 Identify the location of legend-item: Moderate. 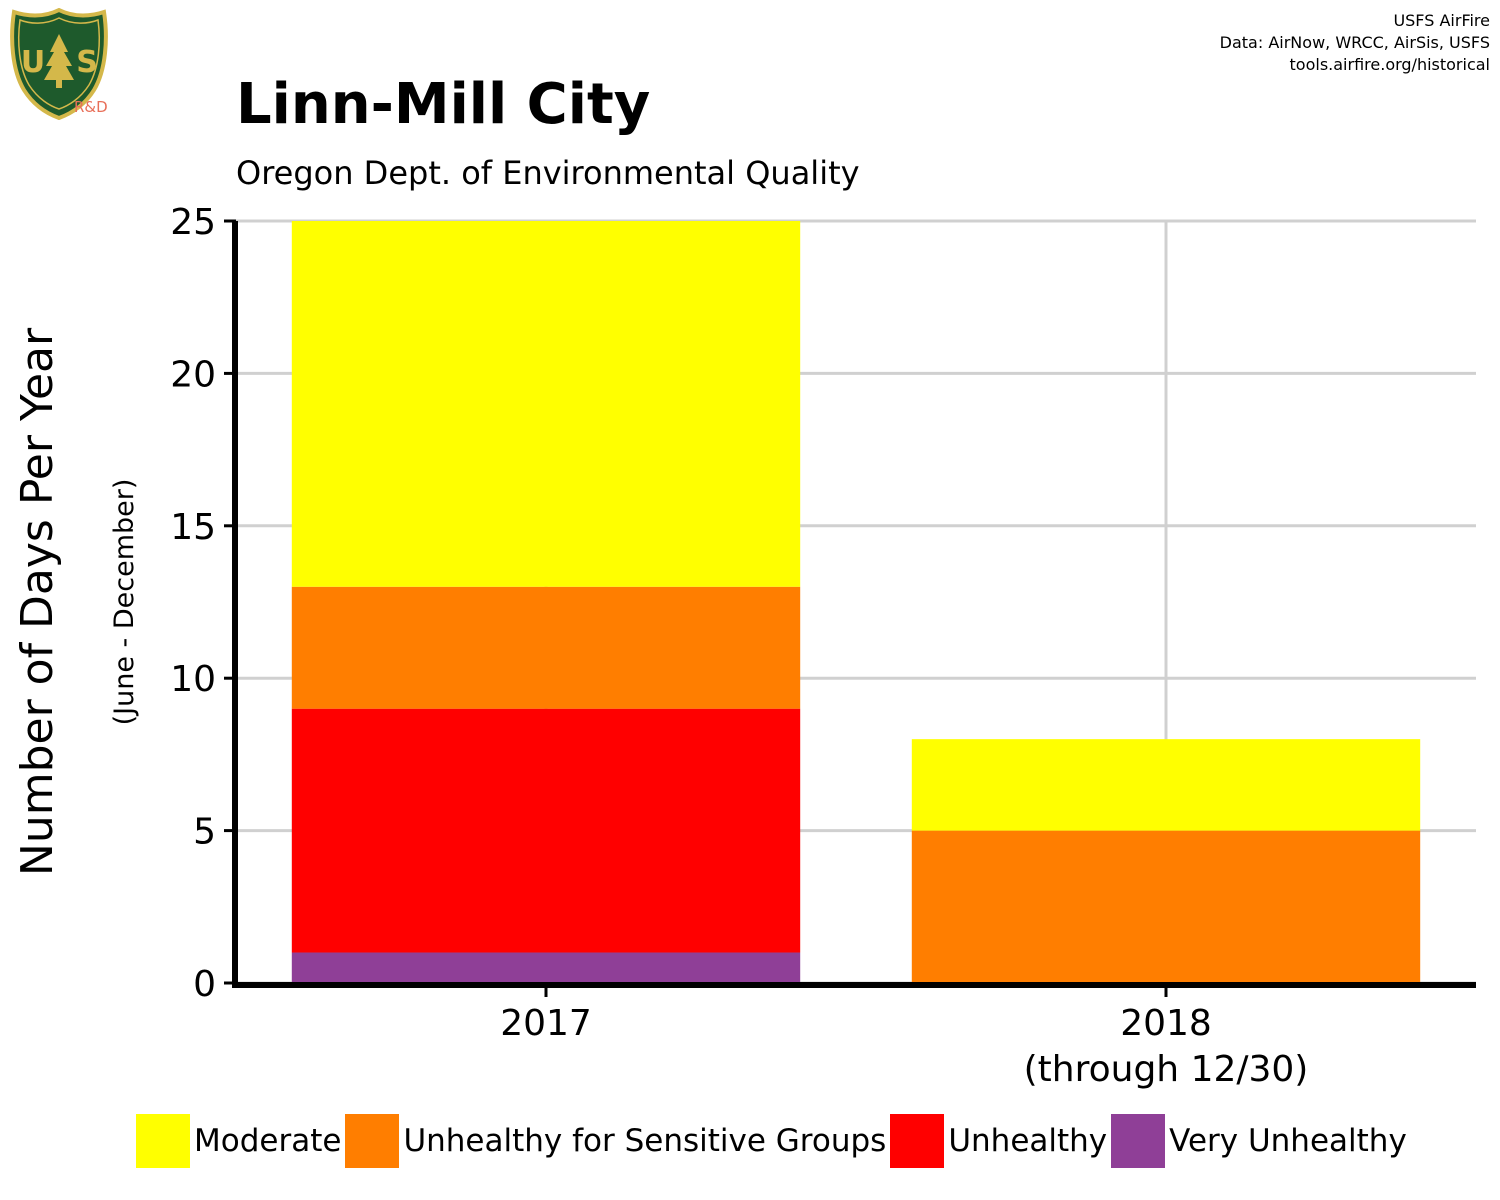
(238, 1141).